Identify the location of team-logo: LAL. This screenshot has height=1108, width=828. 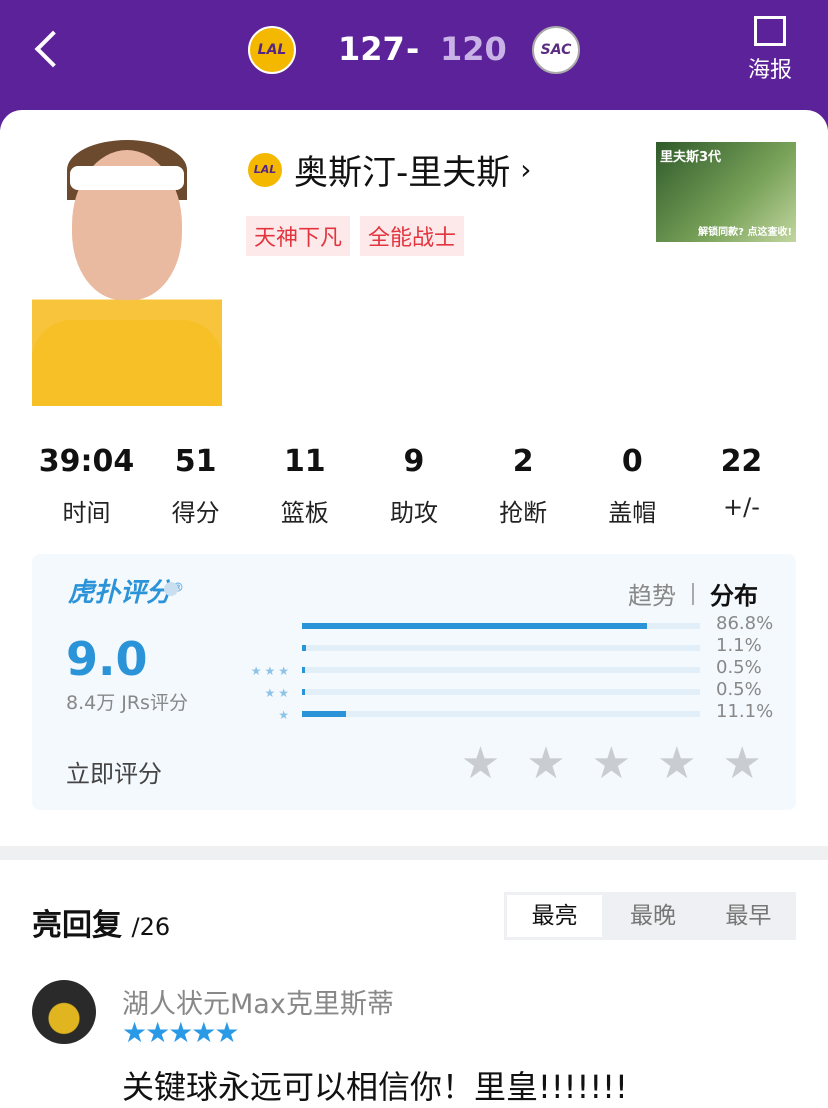
(265, 169).